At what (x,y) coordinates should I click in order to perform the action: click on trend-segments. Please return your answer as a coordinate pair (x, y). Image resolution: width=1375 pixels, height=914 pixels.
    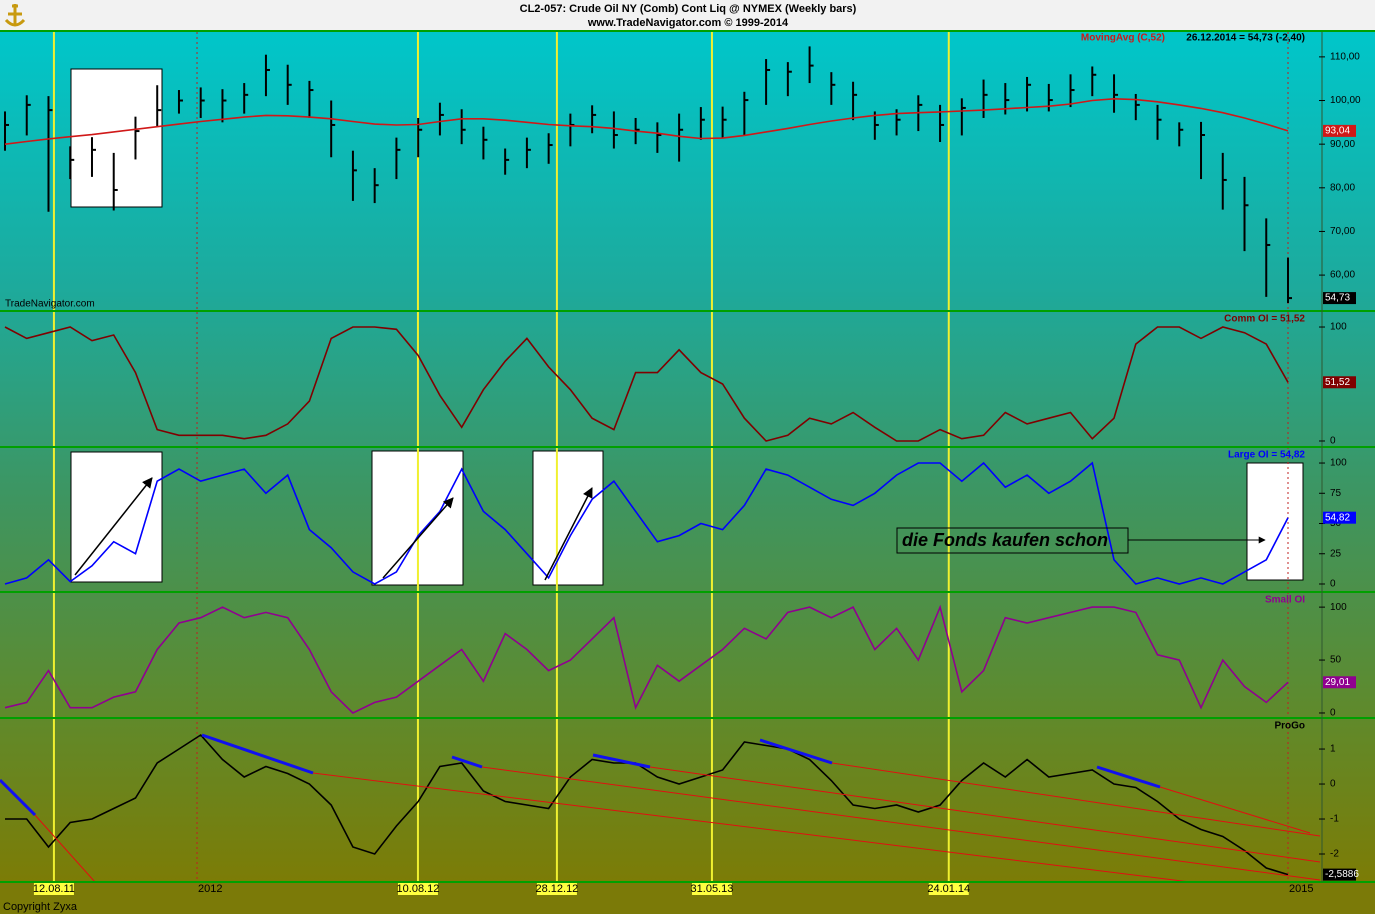
    Looking at the image, I should click on (580, 775).